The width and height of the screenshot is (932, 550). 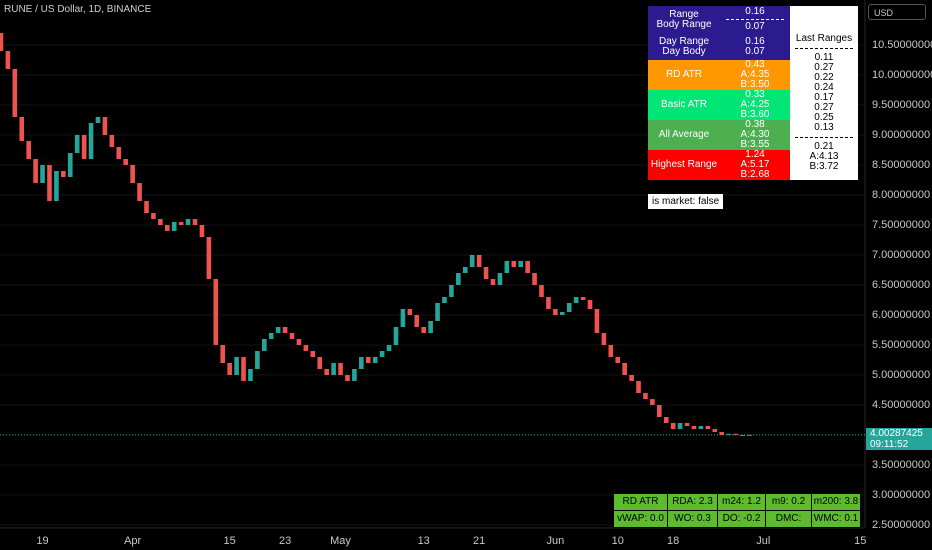 What do you see at coordinates (824, 127) in the screenshot?
I see `range-value: 0.13` at bounding box center [824, 127].